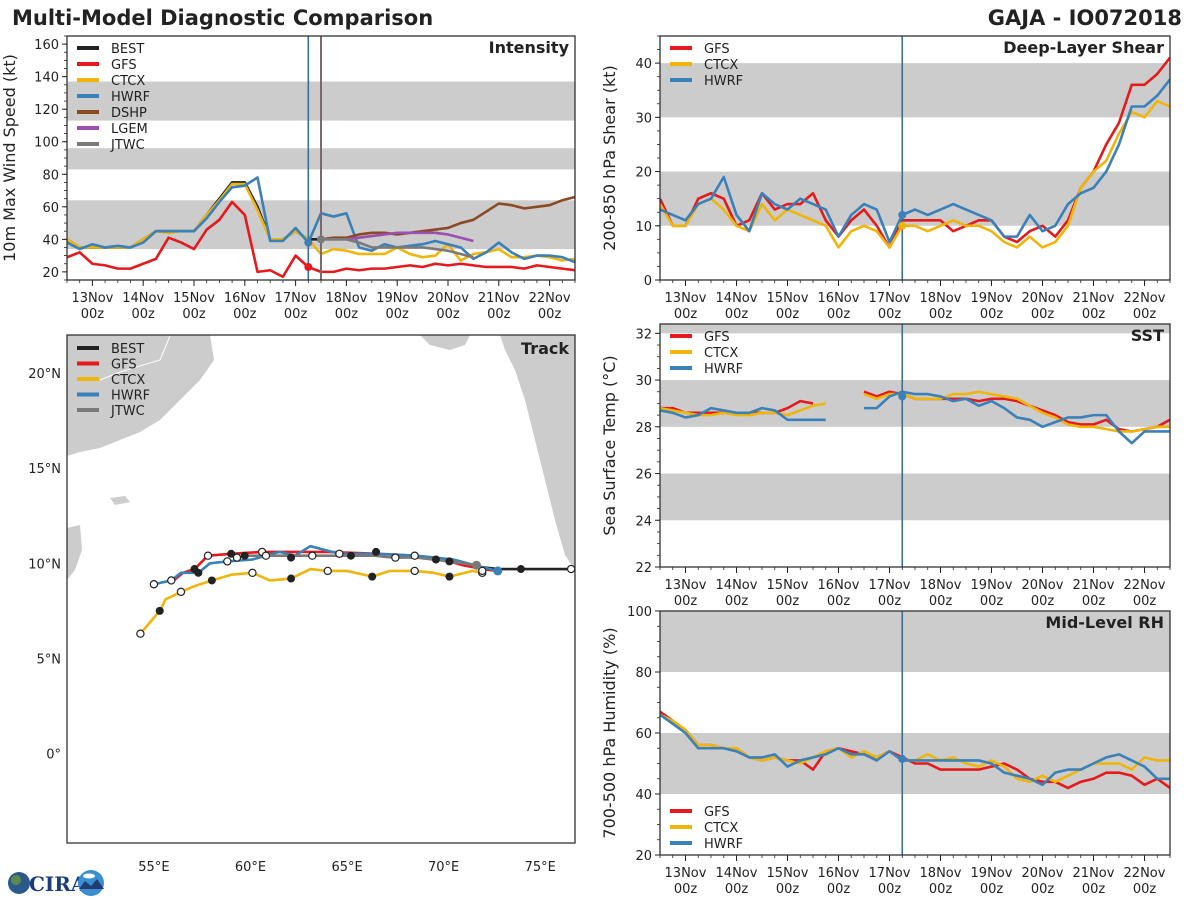  I want to click on y-tick-label: 5°N, so click(49, 659).